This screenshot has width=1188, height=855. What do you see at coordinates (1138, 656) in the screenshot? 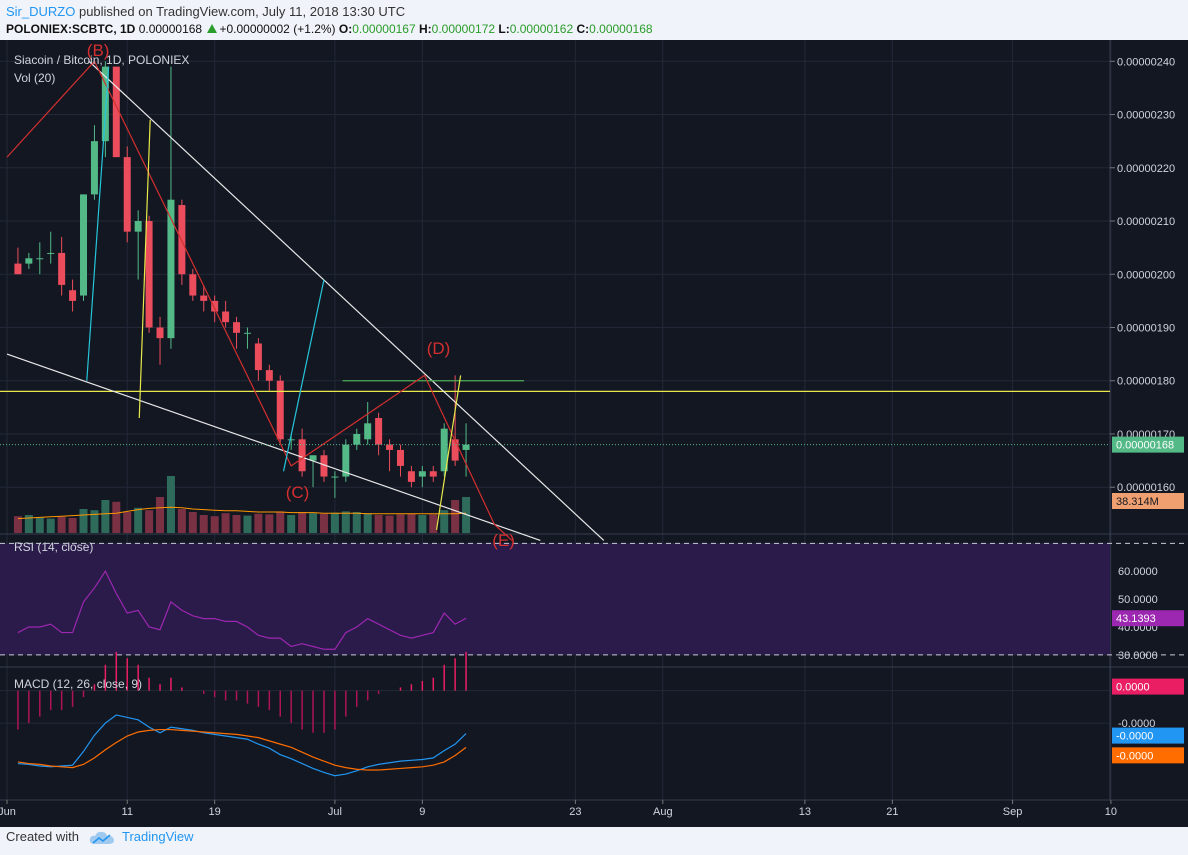
I see `rsi-tick-label: 30.0000` at bounding box center [1138, 656].